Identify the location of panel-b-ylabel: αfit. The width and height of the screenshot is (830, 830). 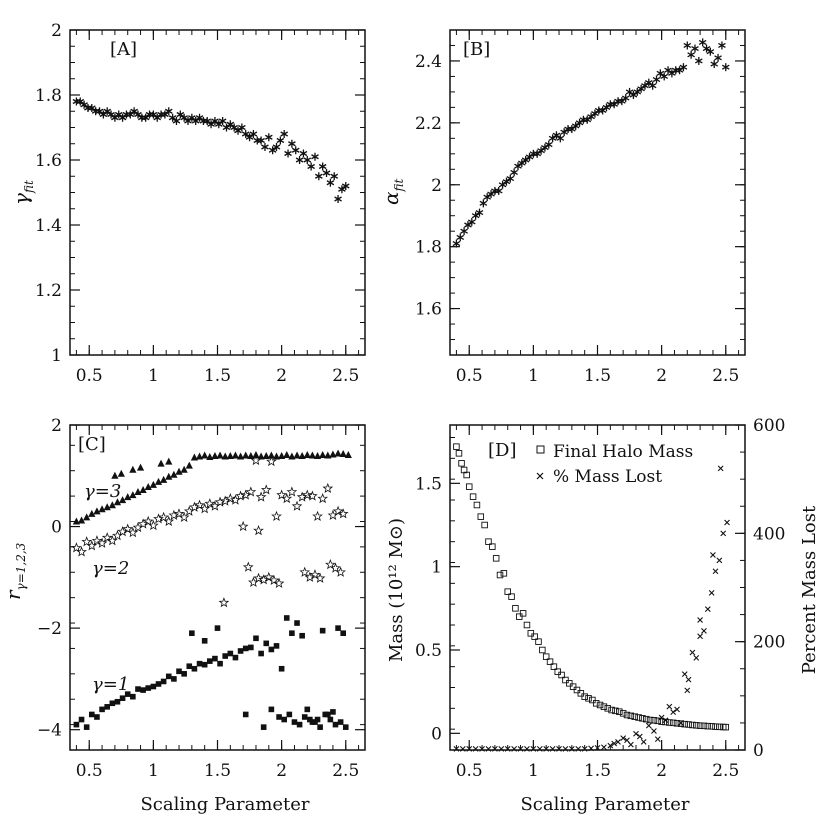
(392, 191).